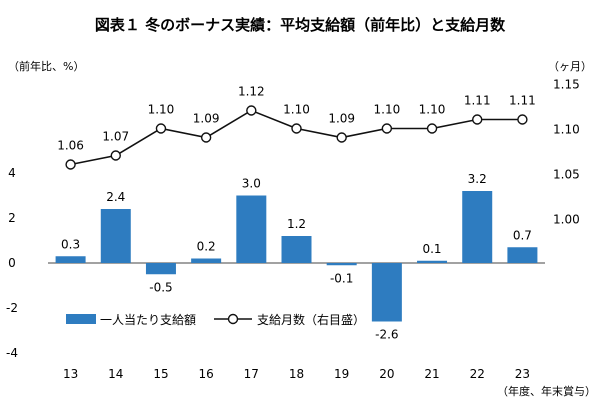 This screenshot has width=600, height=405. I want to click on right-axis-unit: （ヶ月）, so click(570, 66).